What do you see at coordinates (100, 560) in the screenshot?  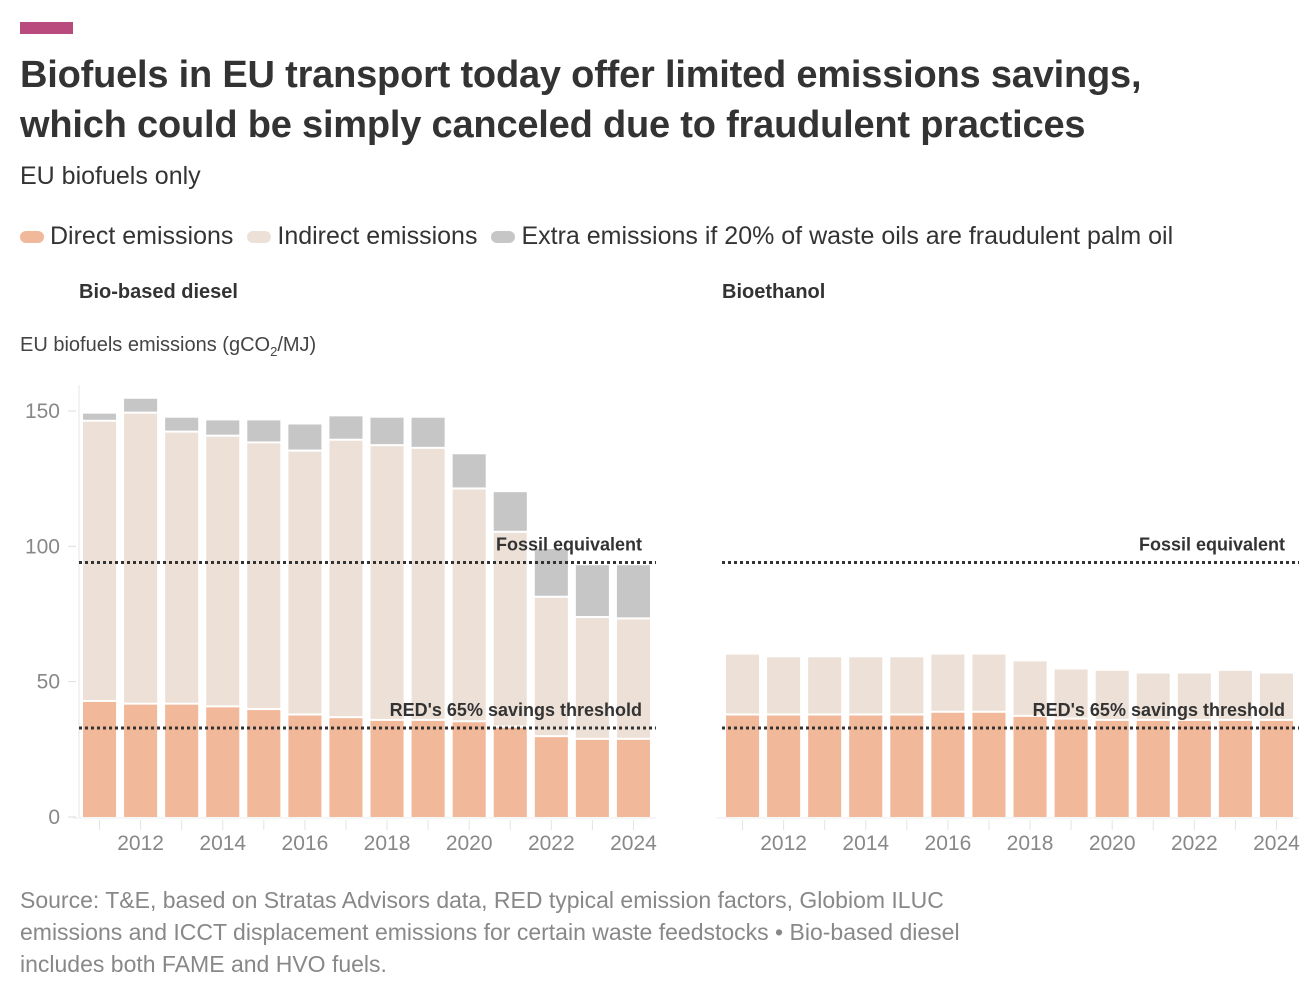 I see `bar-diesel-indirect-2011` at bounding box center [100, 560].